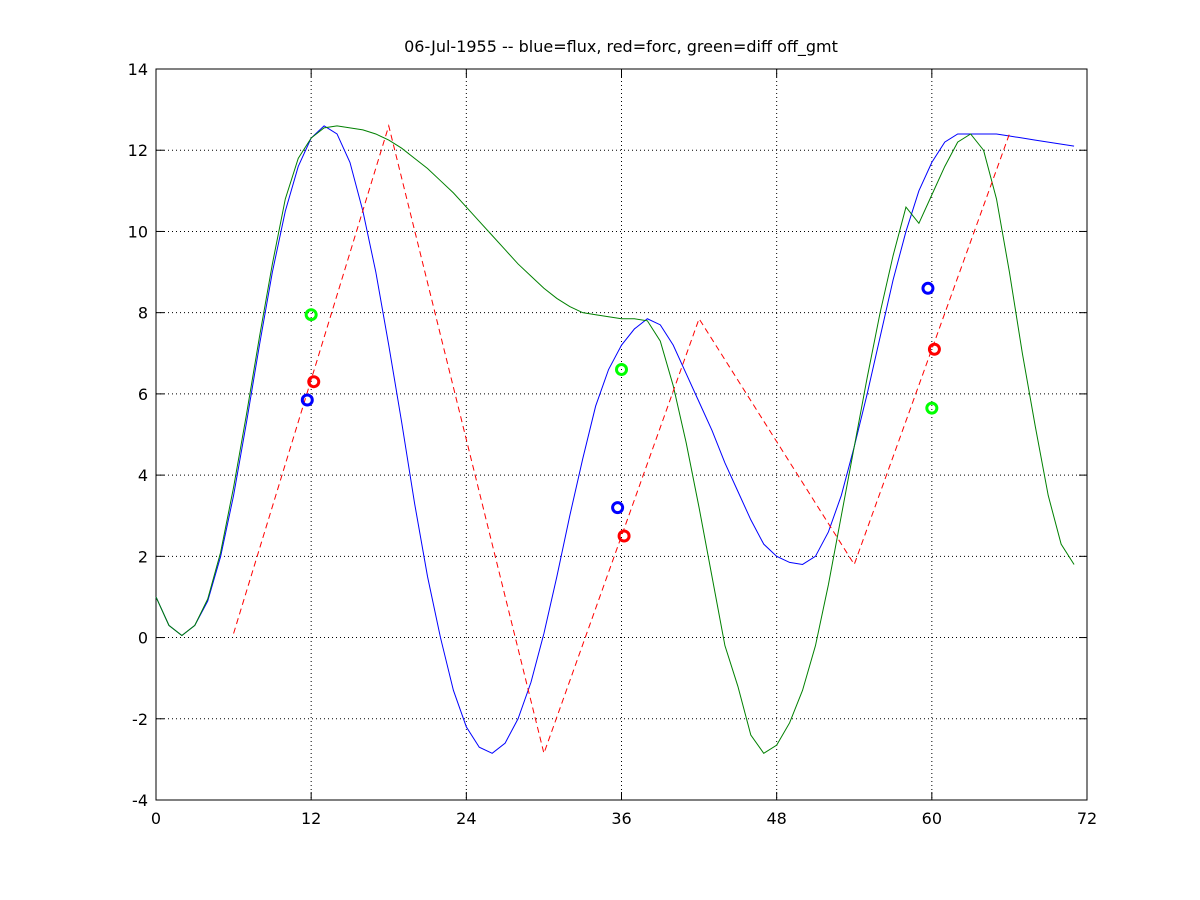 Image resolution: width=1200 pixels, height=900 pixels. Describe the element at coordinates (143, 556) in the screenshot. I see `y-tick-label: 2` at that location.